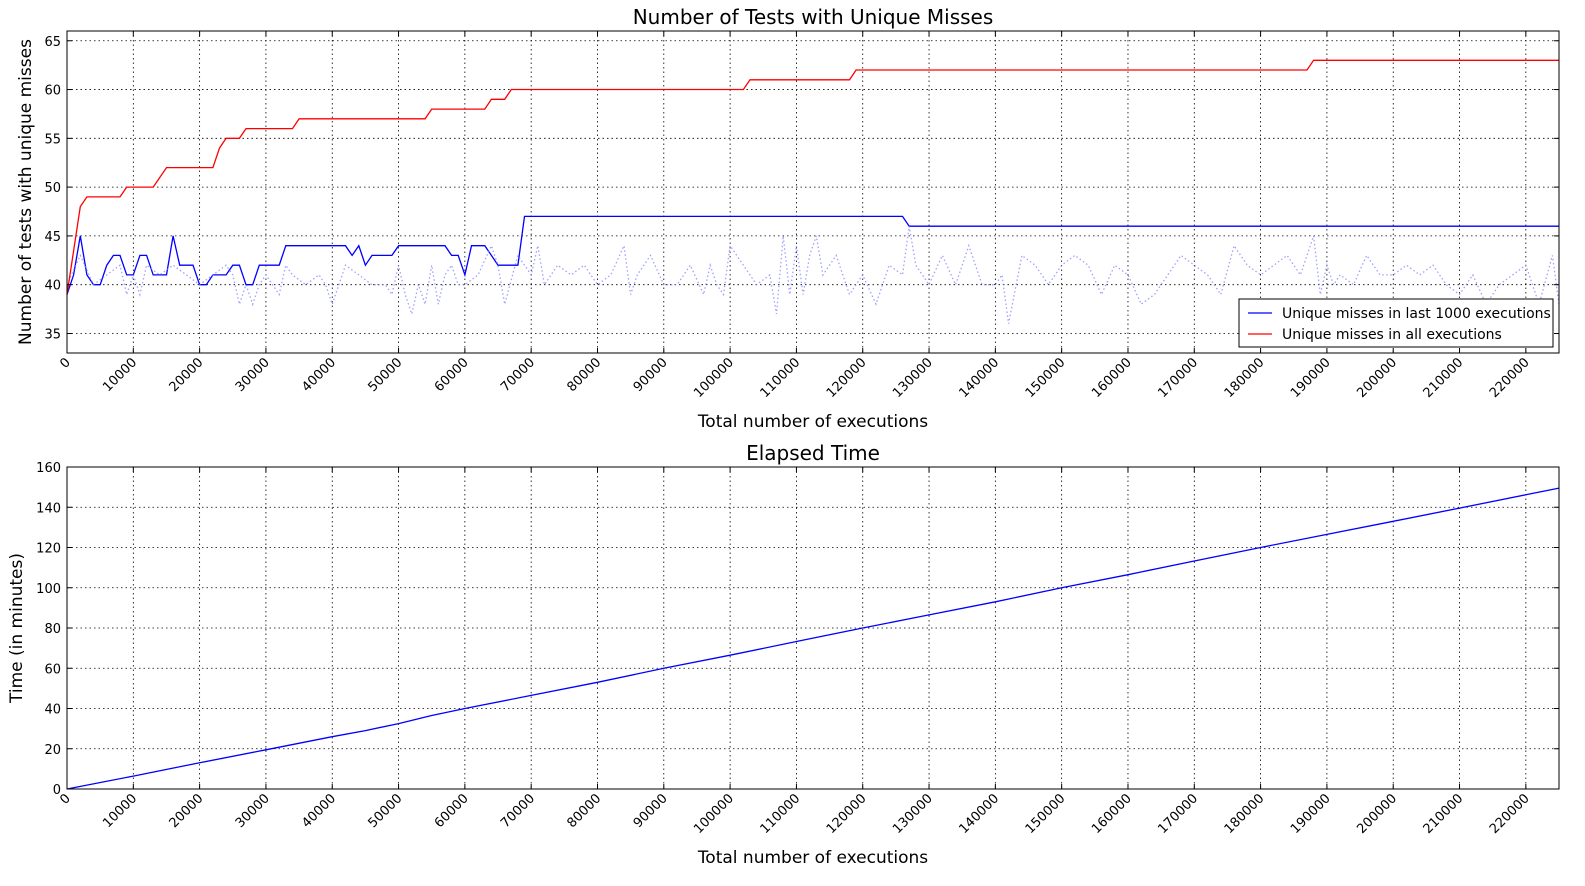 Image resolution: width=1585 pixels, height=886 pixels. Describe the element at coordinates (847, 814) in the screenshot. I see `time-x-tick-label: 120000` at that location.